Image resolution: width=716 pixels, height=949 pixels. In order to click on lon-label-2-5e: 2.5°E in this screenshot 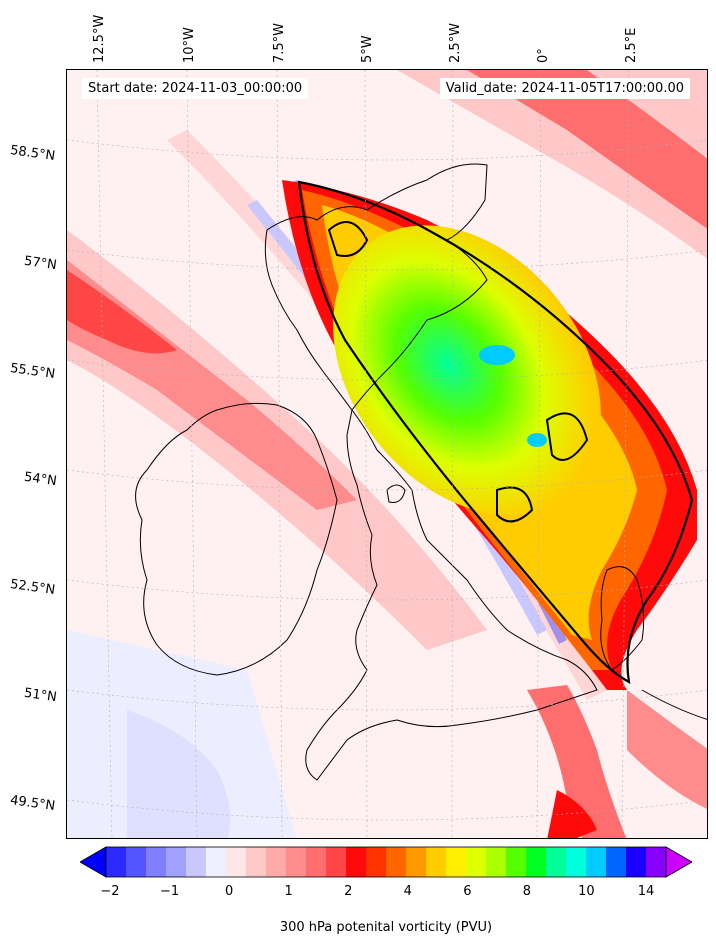, I will do `click(631, 45)`.